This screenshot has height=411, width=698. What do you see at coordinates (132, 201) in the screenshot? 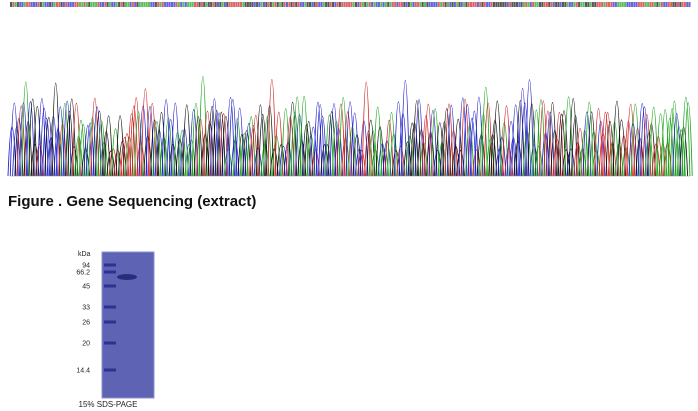
I see `figure-caption: Figure . Gene Sequencing (extract)` at bounding box center [132, 201].